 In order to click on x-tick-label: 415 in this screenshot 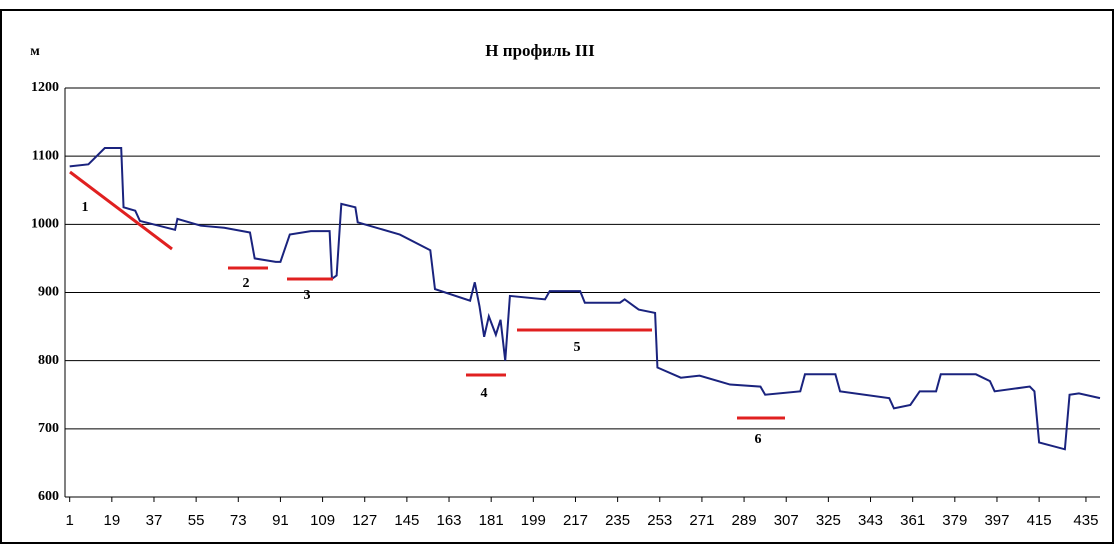, I will do `click(1039, 520)`.